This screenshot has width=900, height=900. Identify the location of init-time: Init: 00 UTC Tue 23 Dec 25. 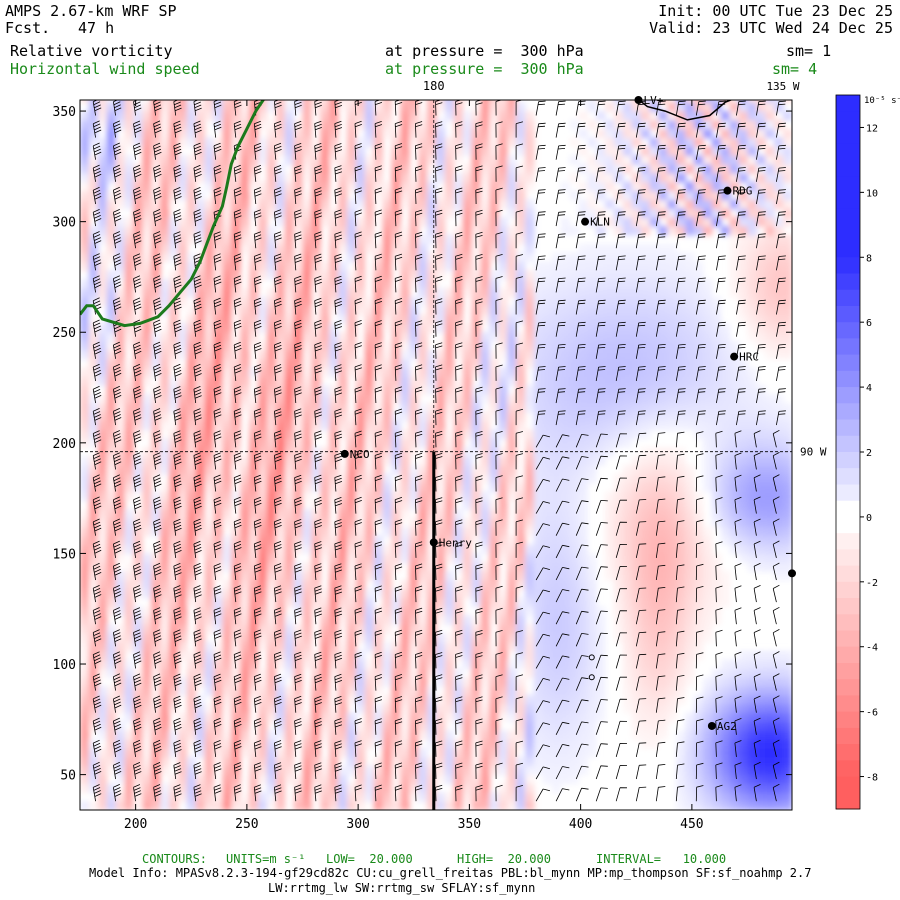
(775, 11).